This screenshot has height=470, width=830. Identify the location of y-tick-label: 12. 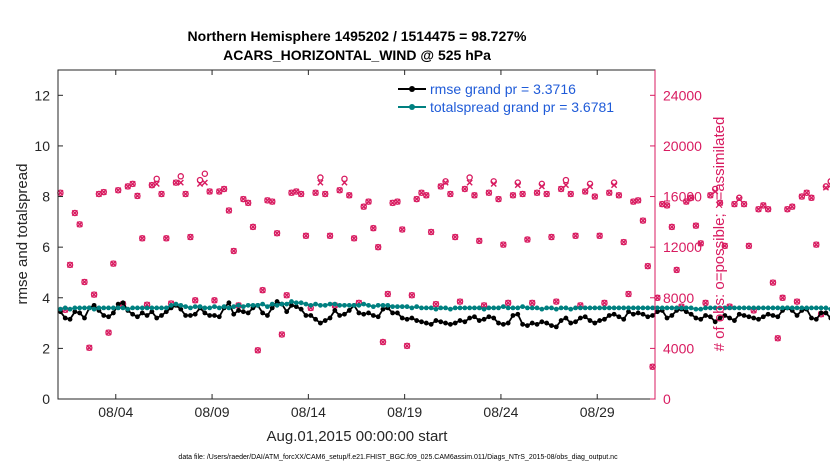
(42, 95).